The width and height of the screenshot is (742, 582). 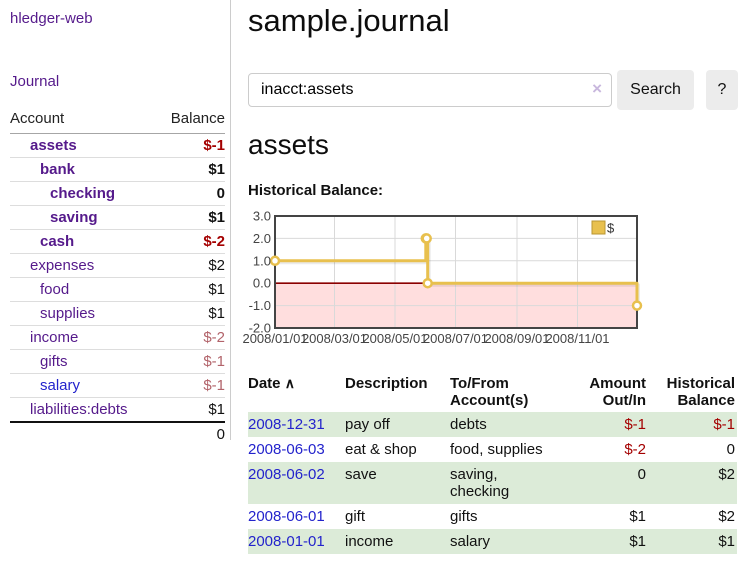 I want to click on account-link-food: food, so click(x=55, y=289).